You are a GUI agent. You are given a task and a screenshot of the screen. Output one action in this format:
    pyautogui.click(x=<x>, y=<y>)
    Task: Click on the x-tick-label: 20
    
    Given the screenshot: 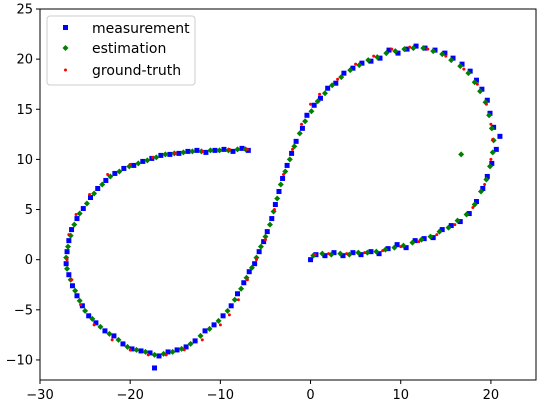 What is the action you would take?
    pyautogui.click(x=491, y=395)
    